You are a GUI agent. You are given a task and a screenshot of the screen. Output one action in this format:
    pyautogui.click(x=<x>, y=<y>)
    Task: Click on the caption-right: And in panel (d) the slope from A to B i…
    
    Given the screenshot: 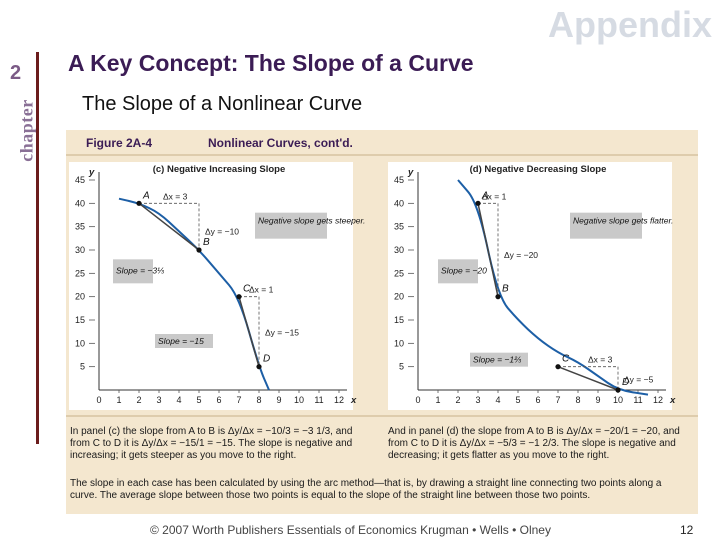 What is the action you would take?
    pyautogui.click(x=534, y=443)
    